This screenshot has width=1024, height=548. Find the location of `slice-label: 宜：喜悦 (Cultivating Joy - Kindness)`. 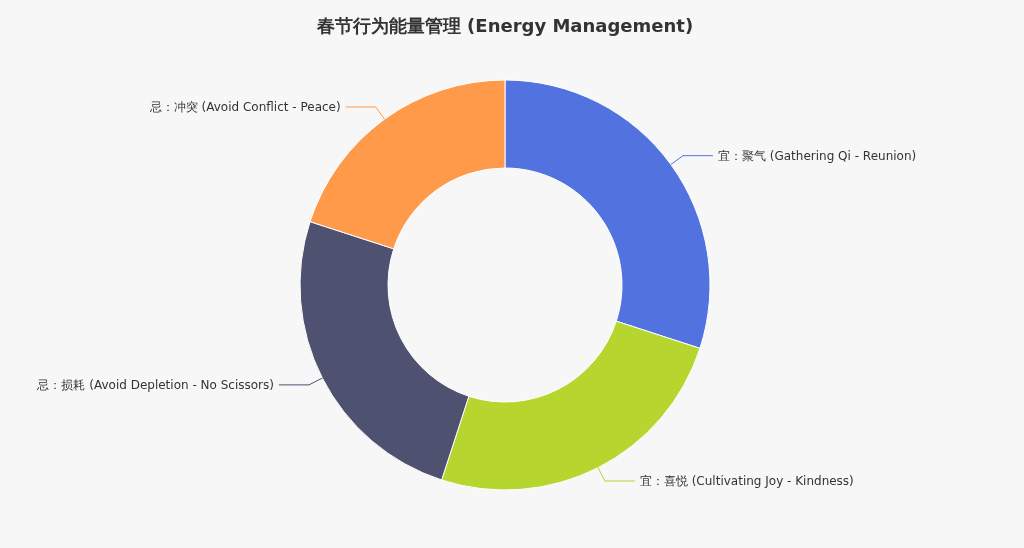

slice-label: 宜：喜悦 (Cultivating Joy - Kindness) is located at coordinates (746, 481).